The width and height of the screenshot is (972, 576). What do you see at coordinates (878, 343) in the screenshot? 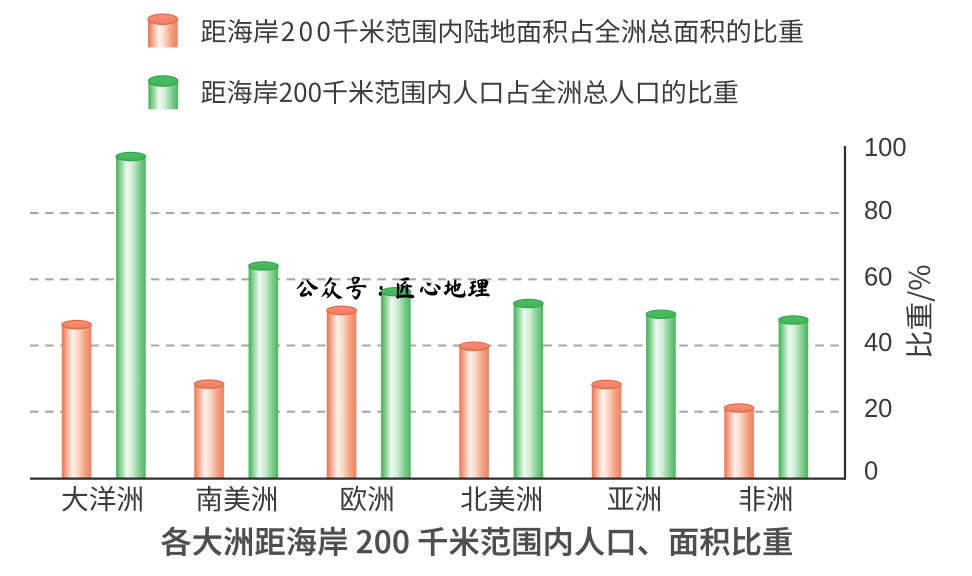
I see `svg-text: 40` at bounding box center [878, 343].